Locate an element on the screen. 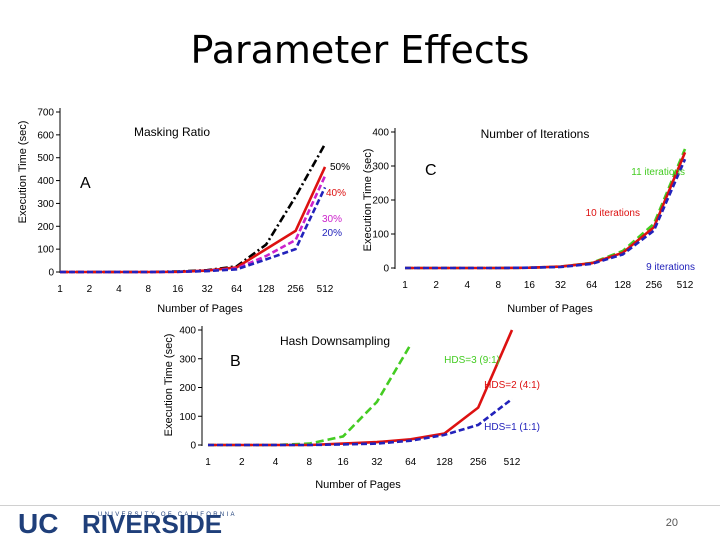 The height and width of the screenshot is (540, 720). chart-title: Hash Downsampling is located at coordinates (335, 341).